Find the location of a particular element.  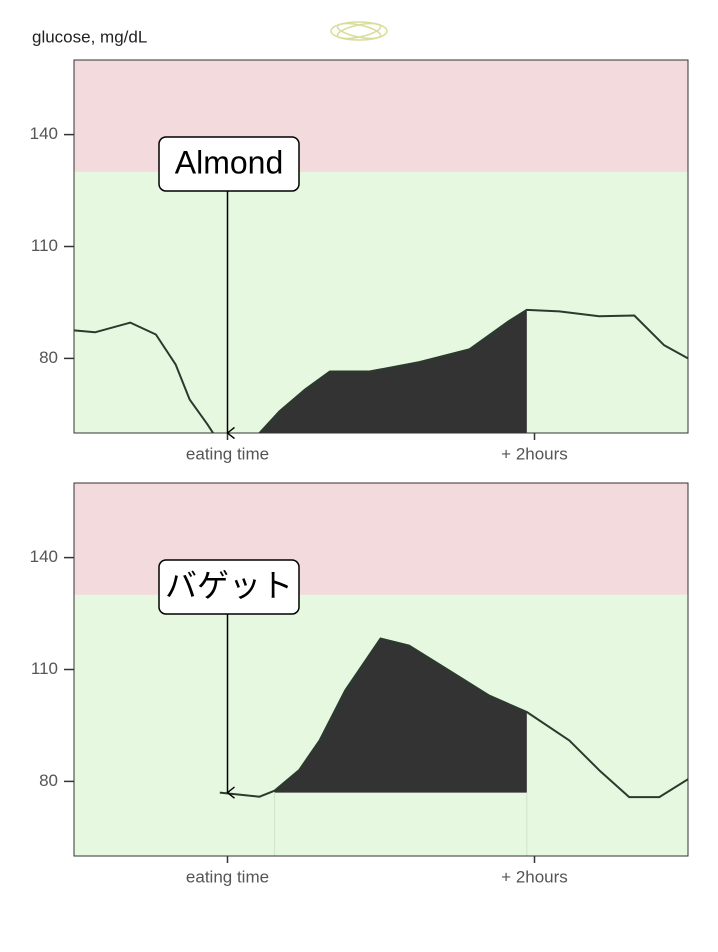

annotation-label: バゲット is located at coordinates (229, 585).